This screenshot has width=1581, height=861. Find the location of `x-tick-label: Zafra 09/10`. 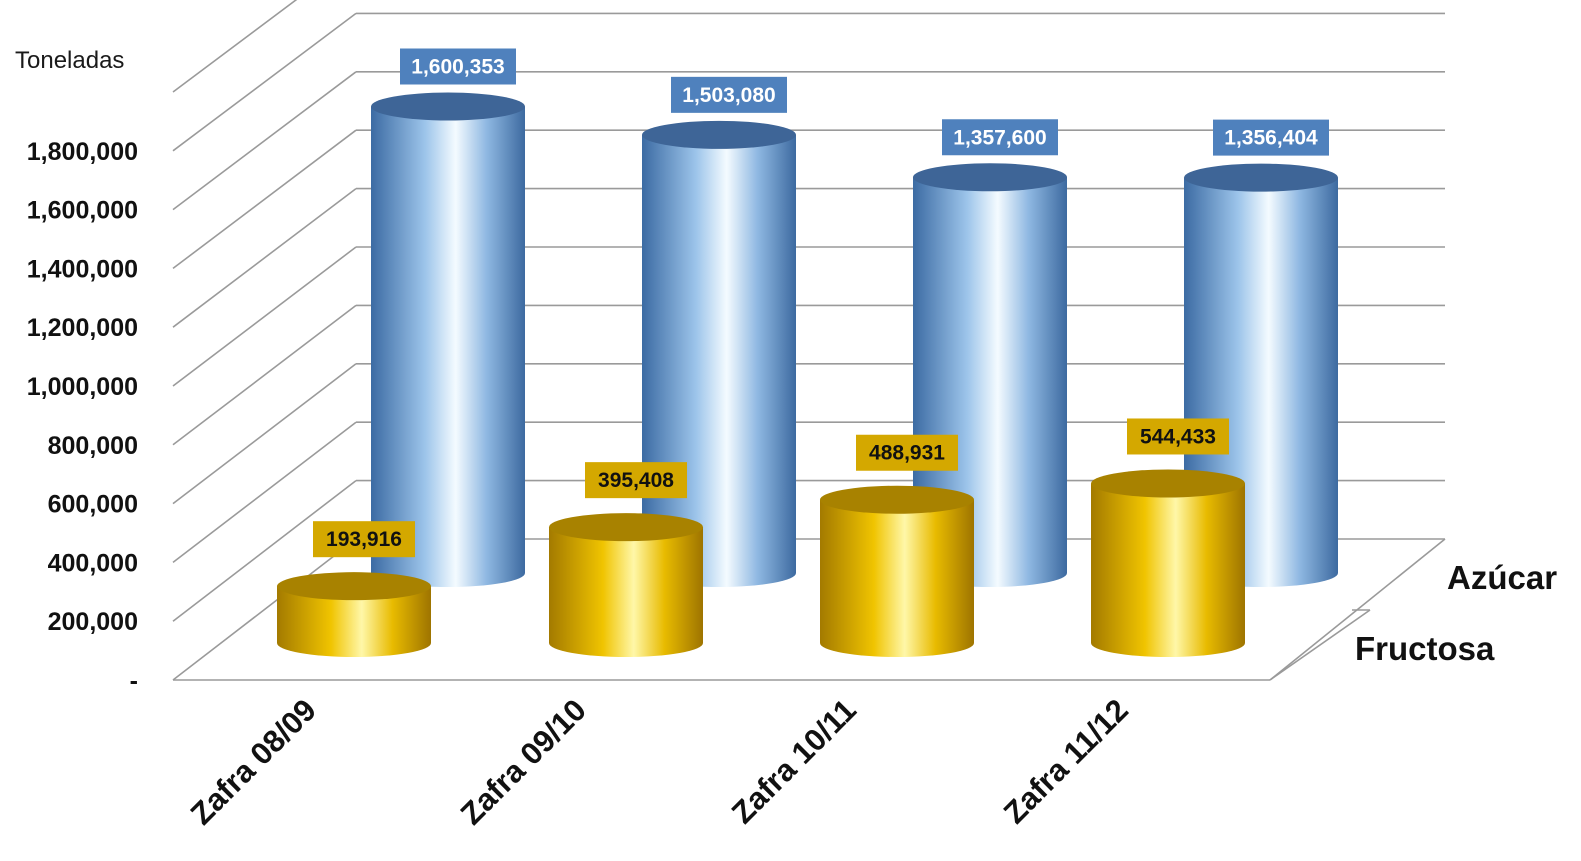

x-tick-label: Zafra 09/10 is located at coordinates (523, 761).